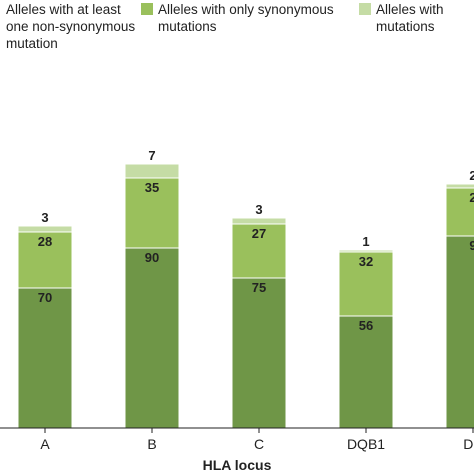 The height and width of the screenshot is (474, 474). I want to click on value-label-c-series-1: 75, so click(259, 287).